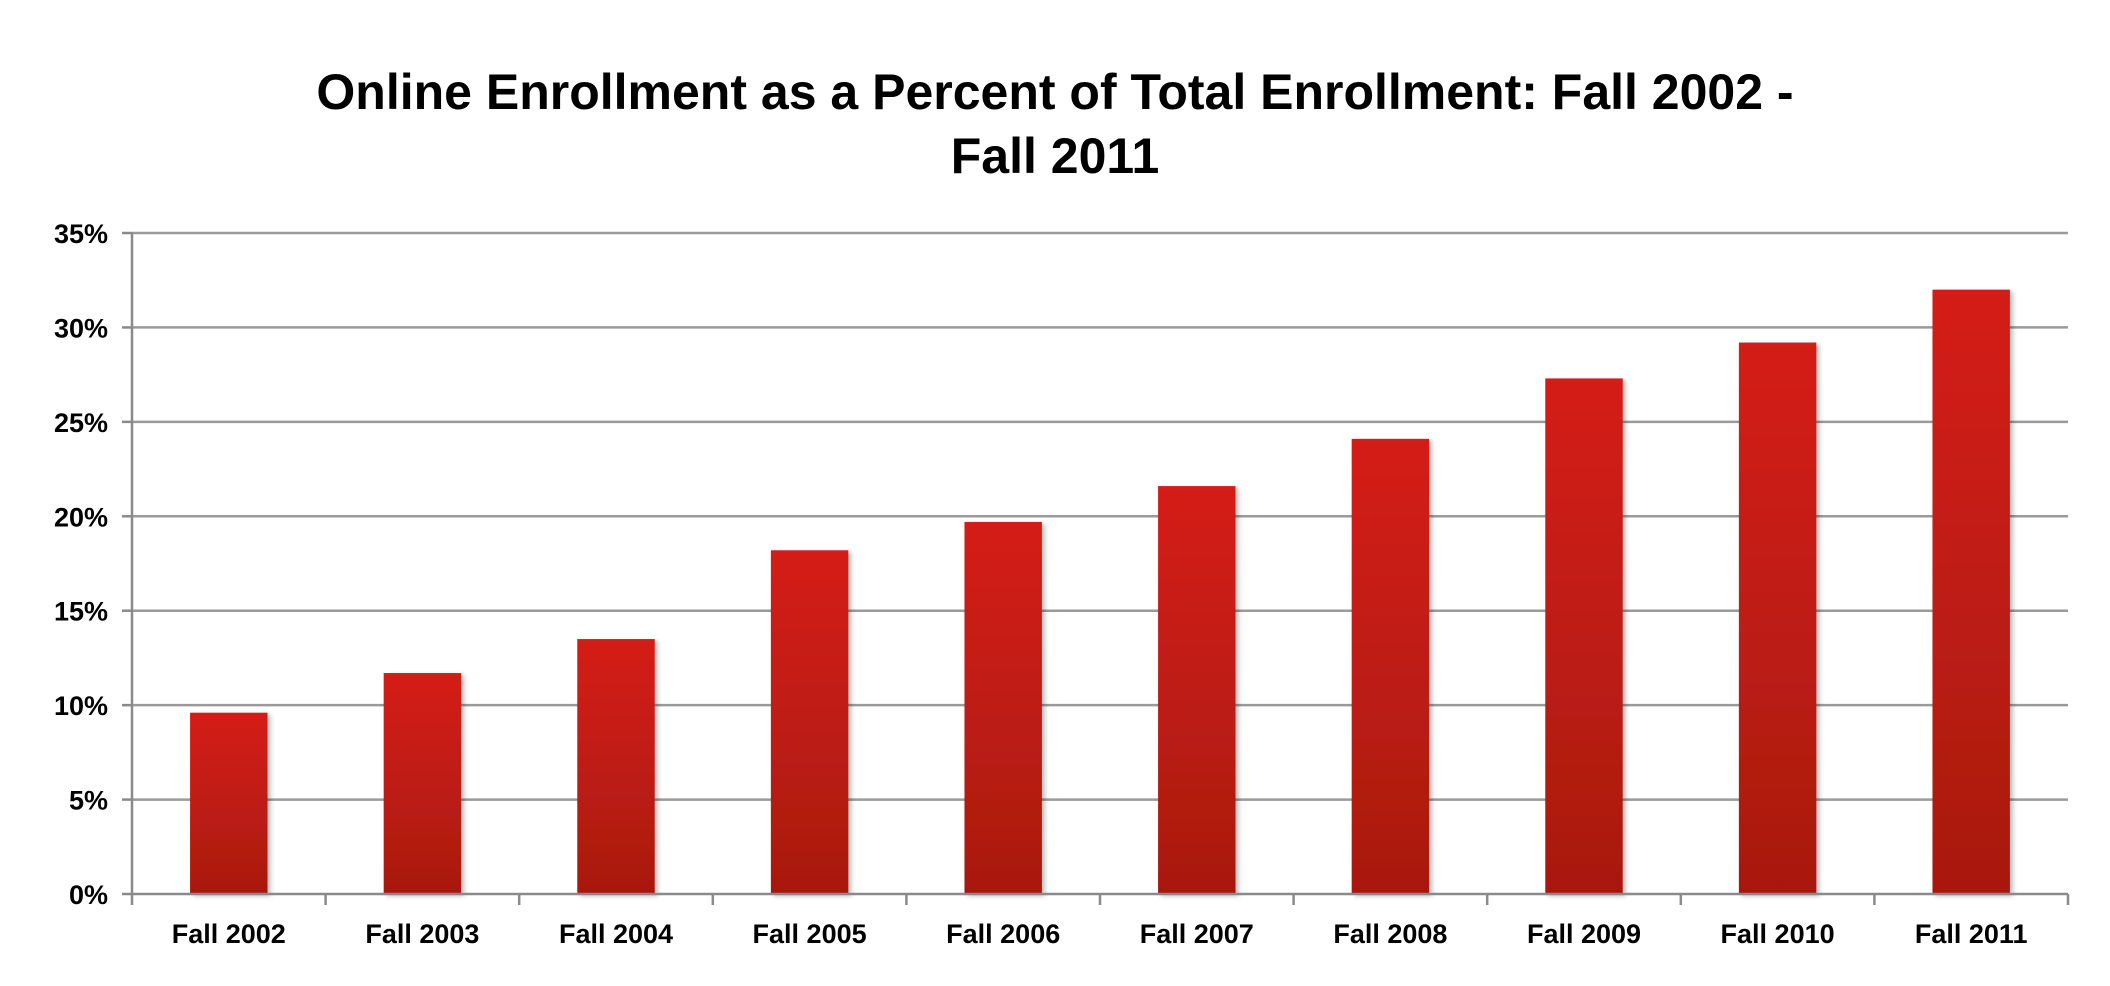 The image size is (2110, 986). What do you see at coordinates (1971, 934) in the screenshot?
I see `x-tick-label-fall-2011: Fall 2011` at bounding box center [1971, 934].